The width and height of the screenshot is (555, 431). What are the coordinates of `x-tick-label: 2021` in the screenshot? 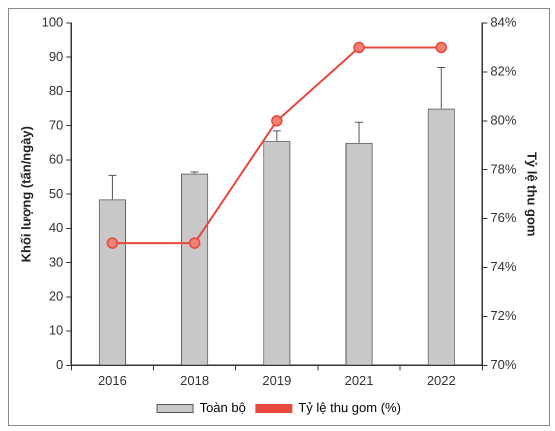 It's located at (359, 380).